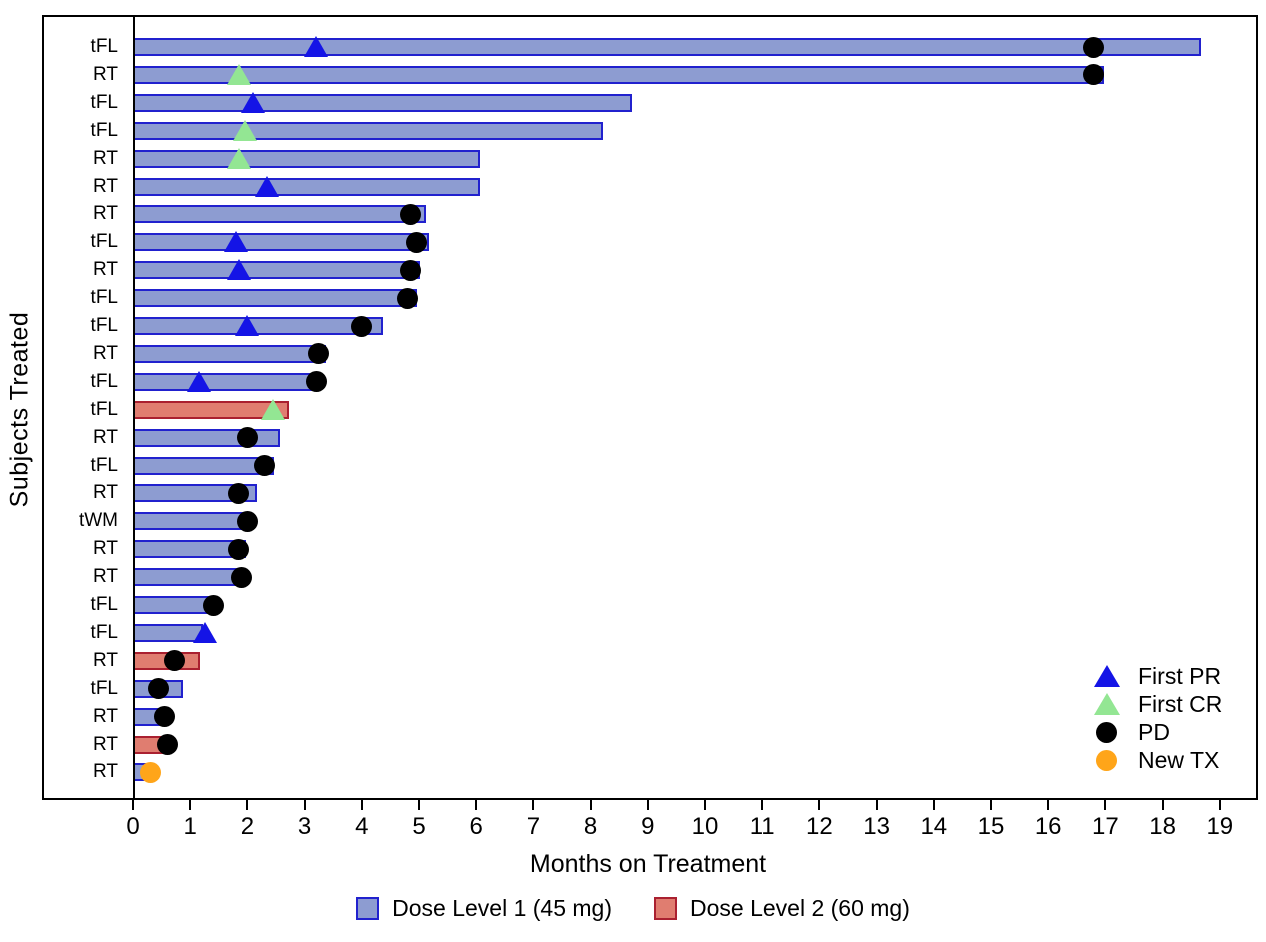 Image resolution: width=1266 pixels, height=942 pixels. Describe the element at coordinates (98, 521) in the screenshot. I see `subject-label: tWM` at that location.